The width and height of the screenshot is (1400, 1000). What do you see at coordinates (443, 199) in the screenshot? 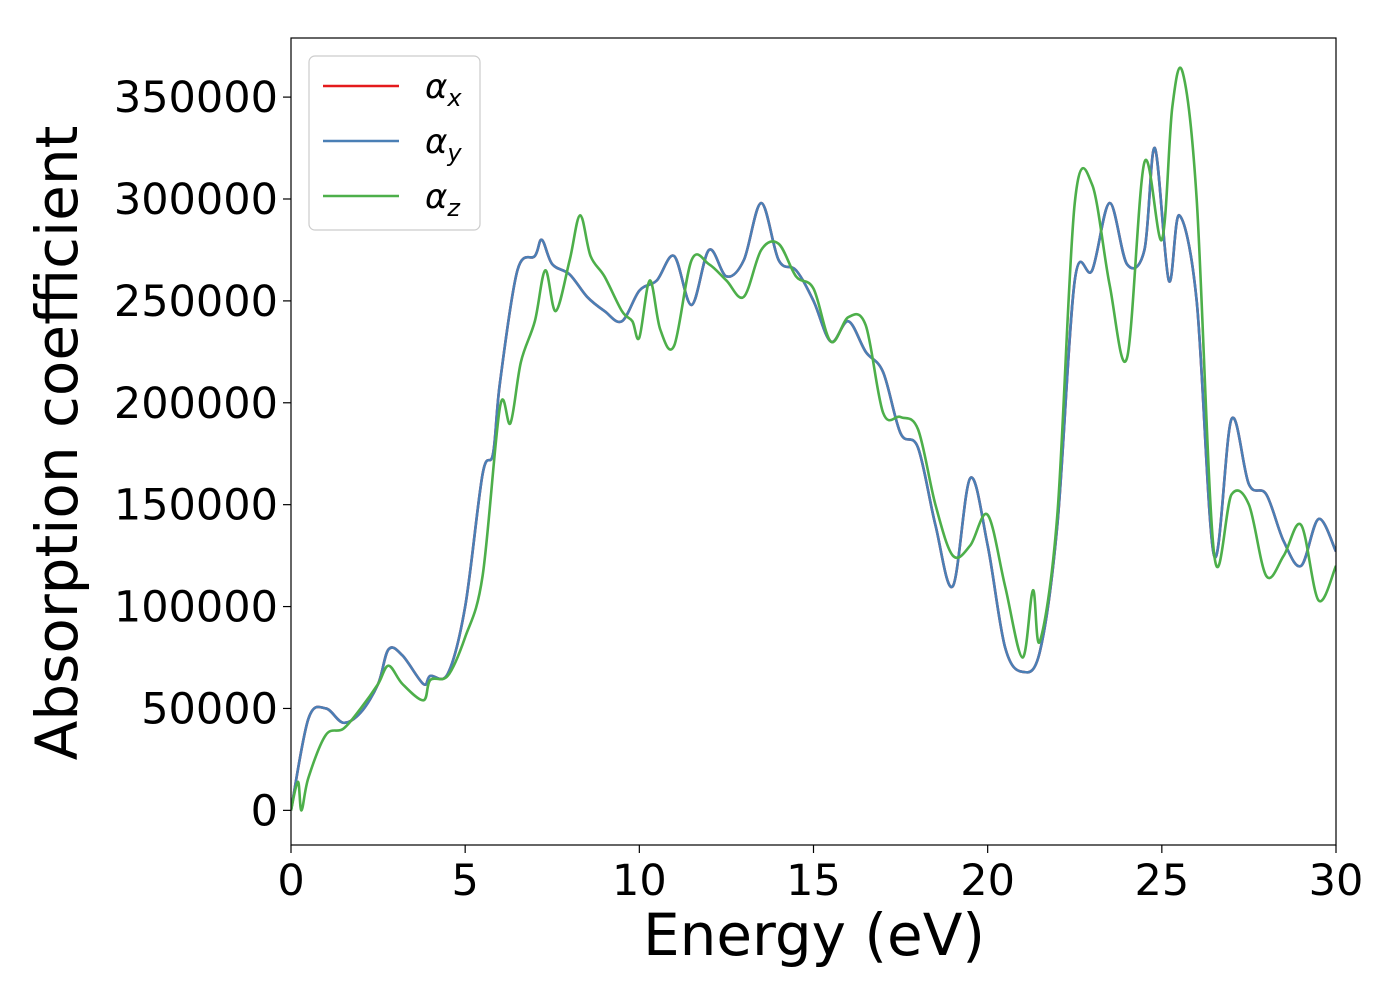
I see `legend-label-z: αz` at bounding box center [443, 199].